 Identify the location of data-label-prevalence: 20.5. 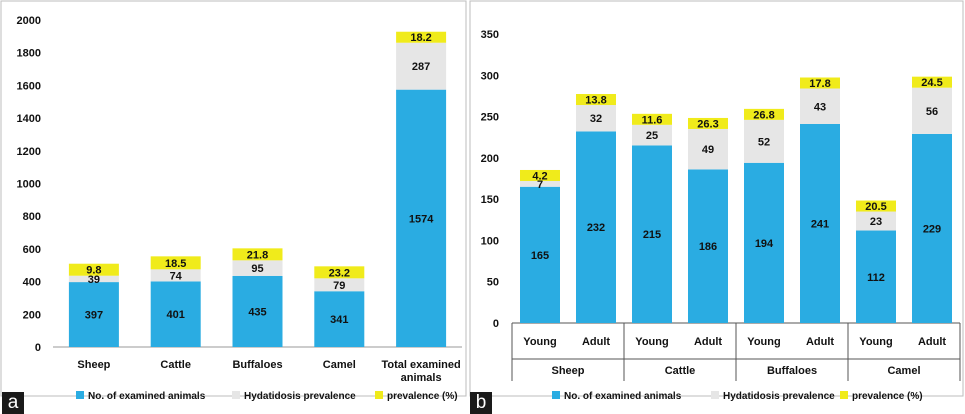
(875, 207).